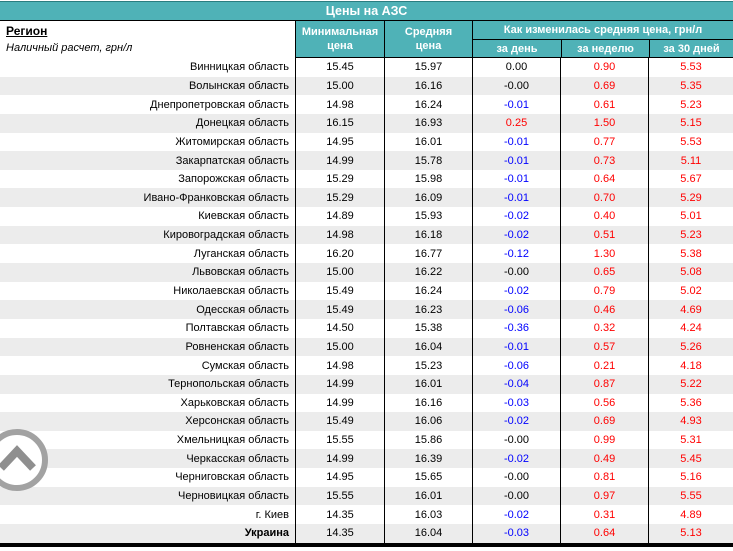  Describe the element at coordinates (232, 440) in the screenshot. I see `region-name: Хмельницкая область` at that location.